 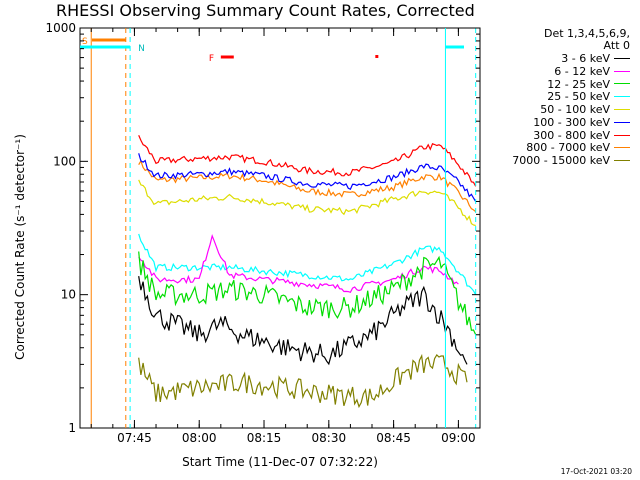 I want to click on x-tick-label-0: 07:45, so click(x=134, y=438).